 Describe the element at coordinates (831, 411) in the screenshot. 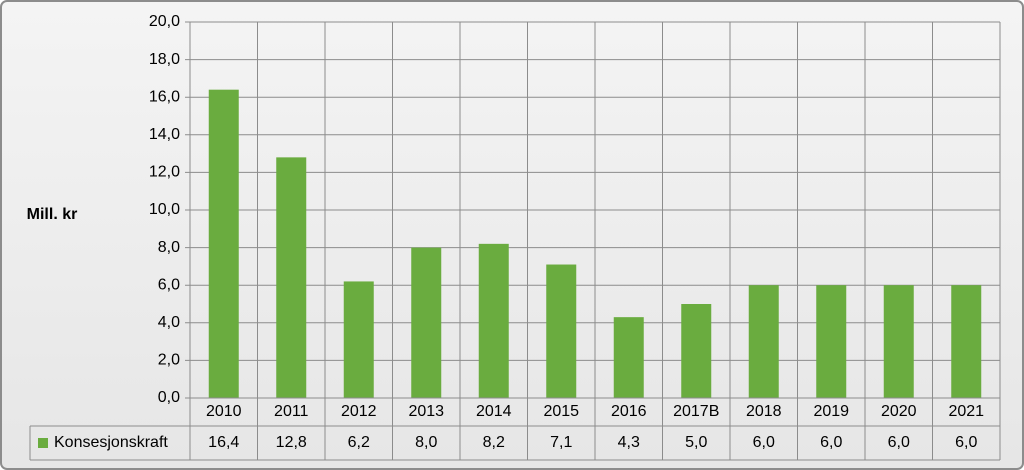

I see `x-tick-label: 2019` at that location.